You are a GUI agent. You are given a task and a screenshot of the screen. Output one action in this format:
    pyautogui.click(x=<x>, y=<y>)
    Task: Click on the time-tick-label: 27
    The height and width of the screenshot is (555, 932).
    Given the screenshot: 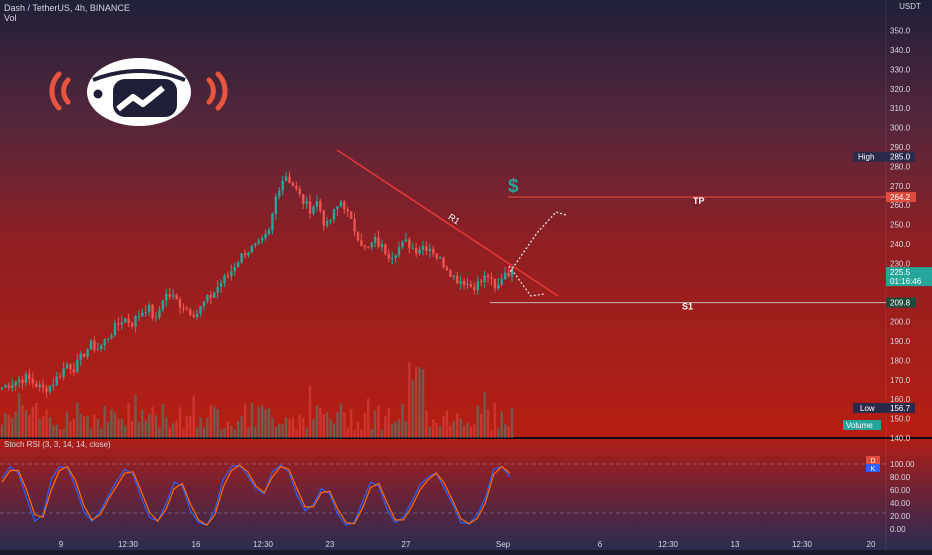 What is the action you would take?
    pyautogui.click(x=406, y=544)
    